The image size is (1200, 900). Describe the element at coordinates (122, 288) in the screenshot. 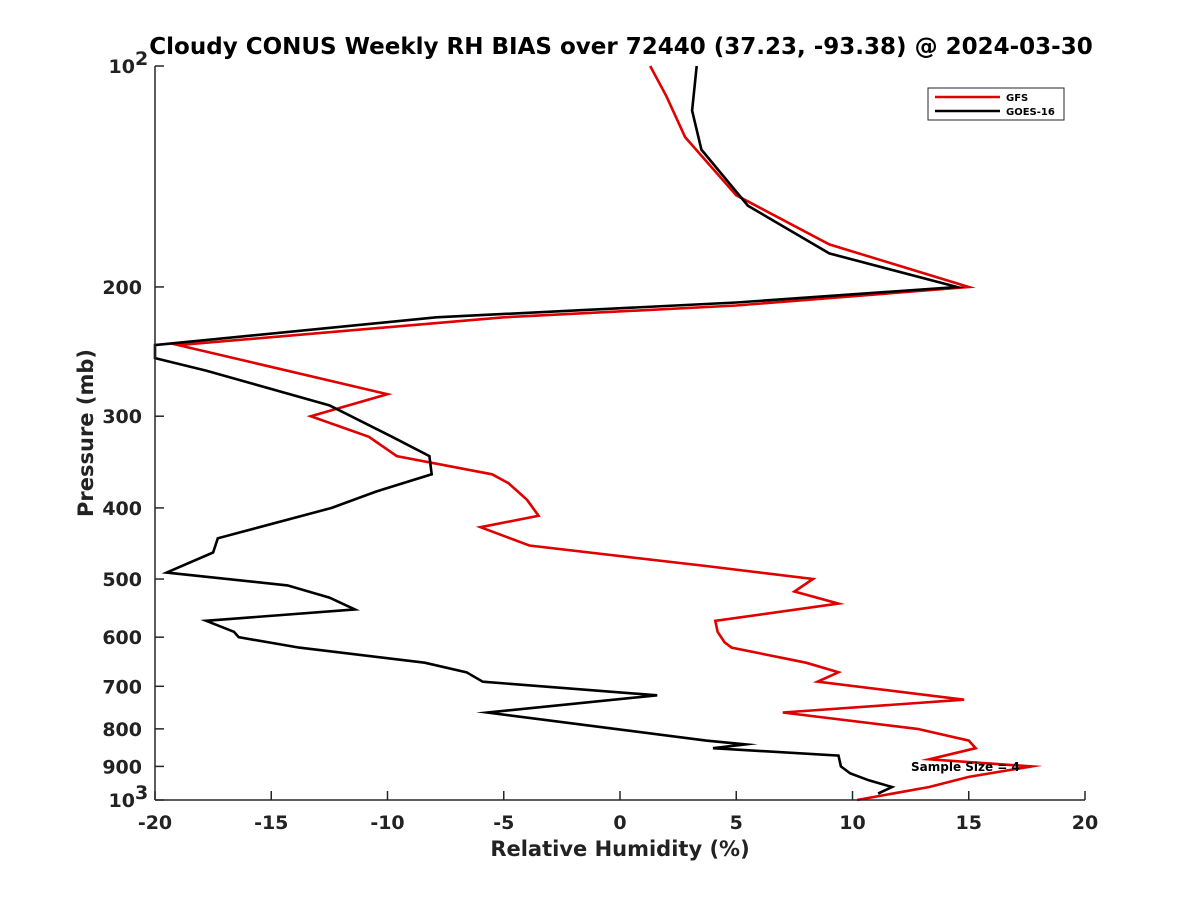

I see `y-tick-label: 200` at that location.